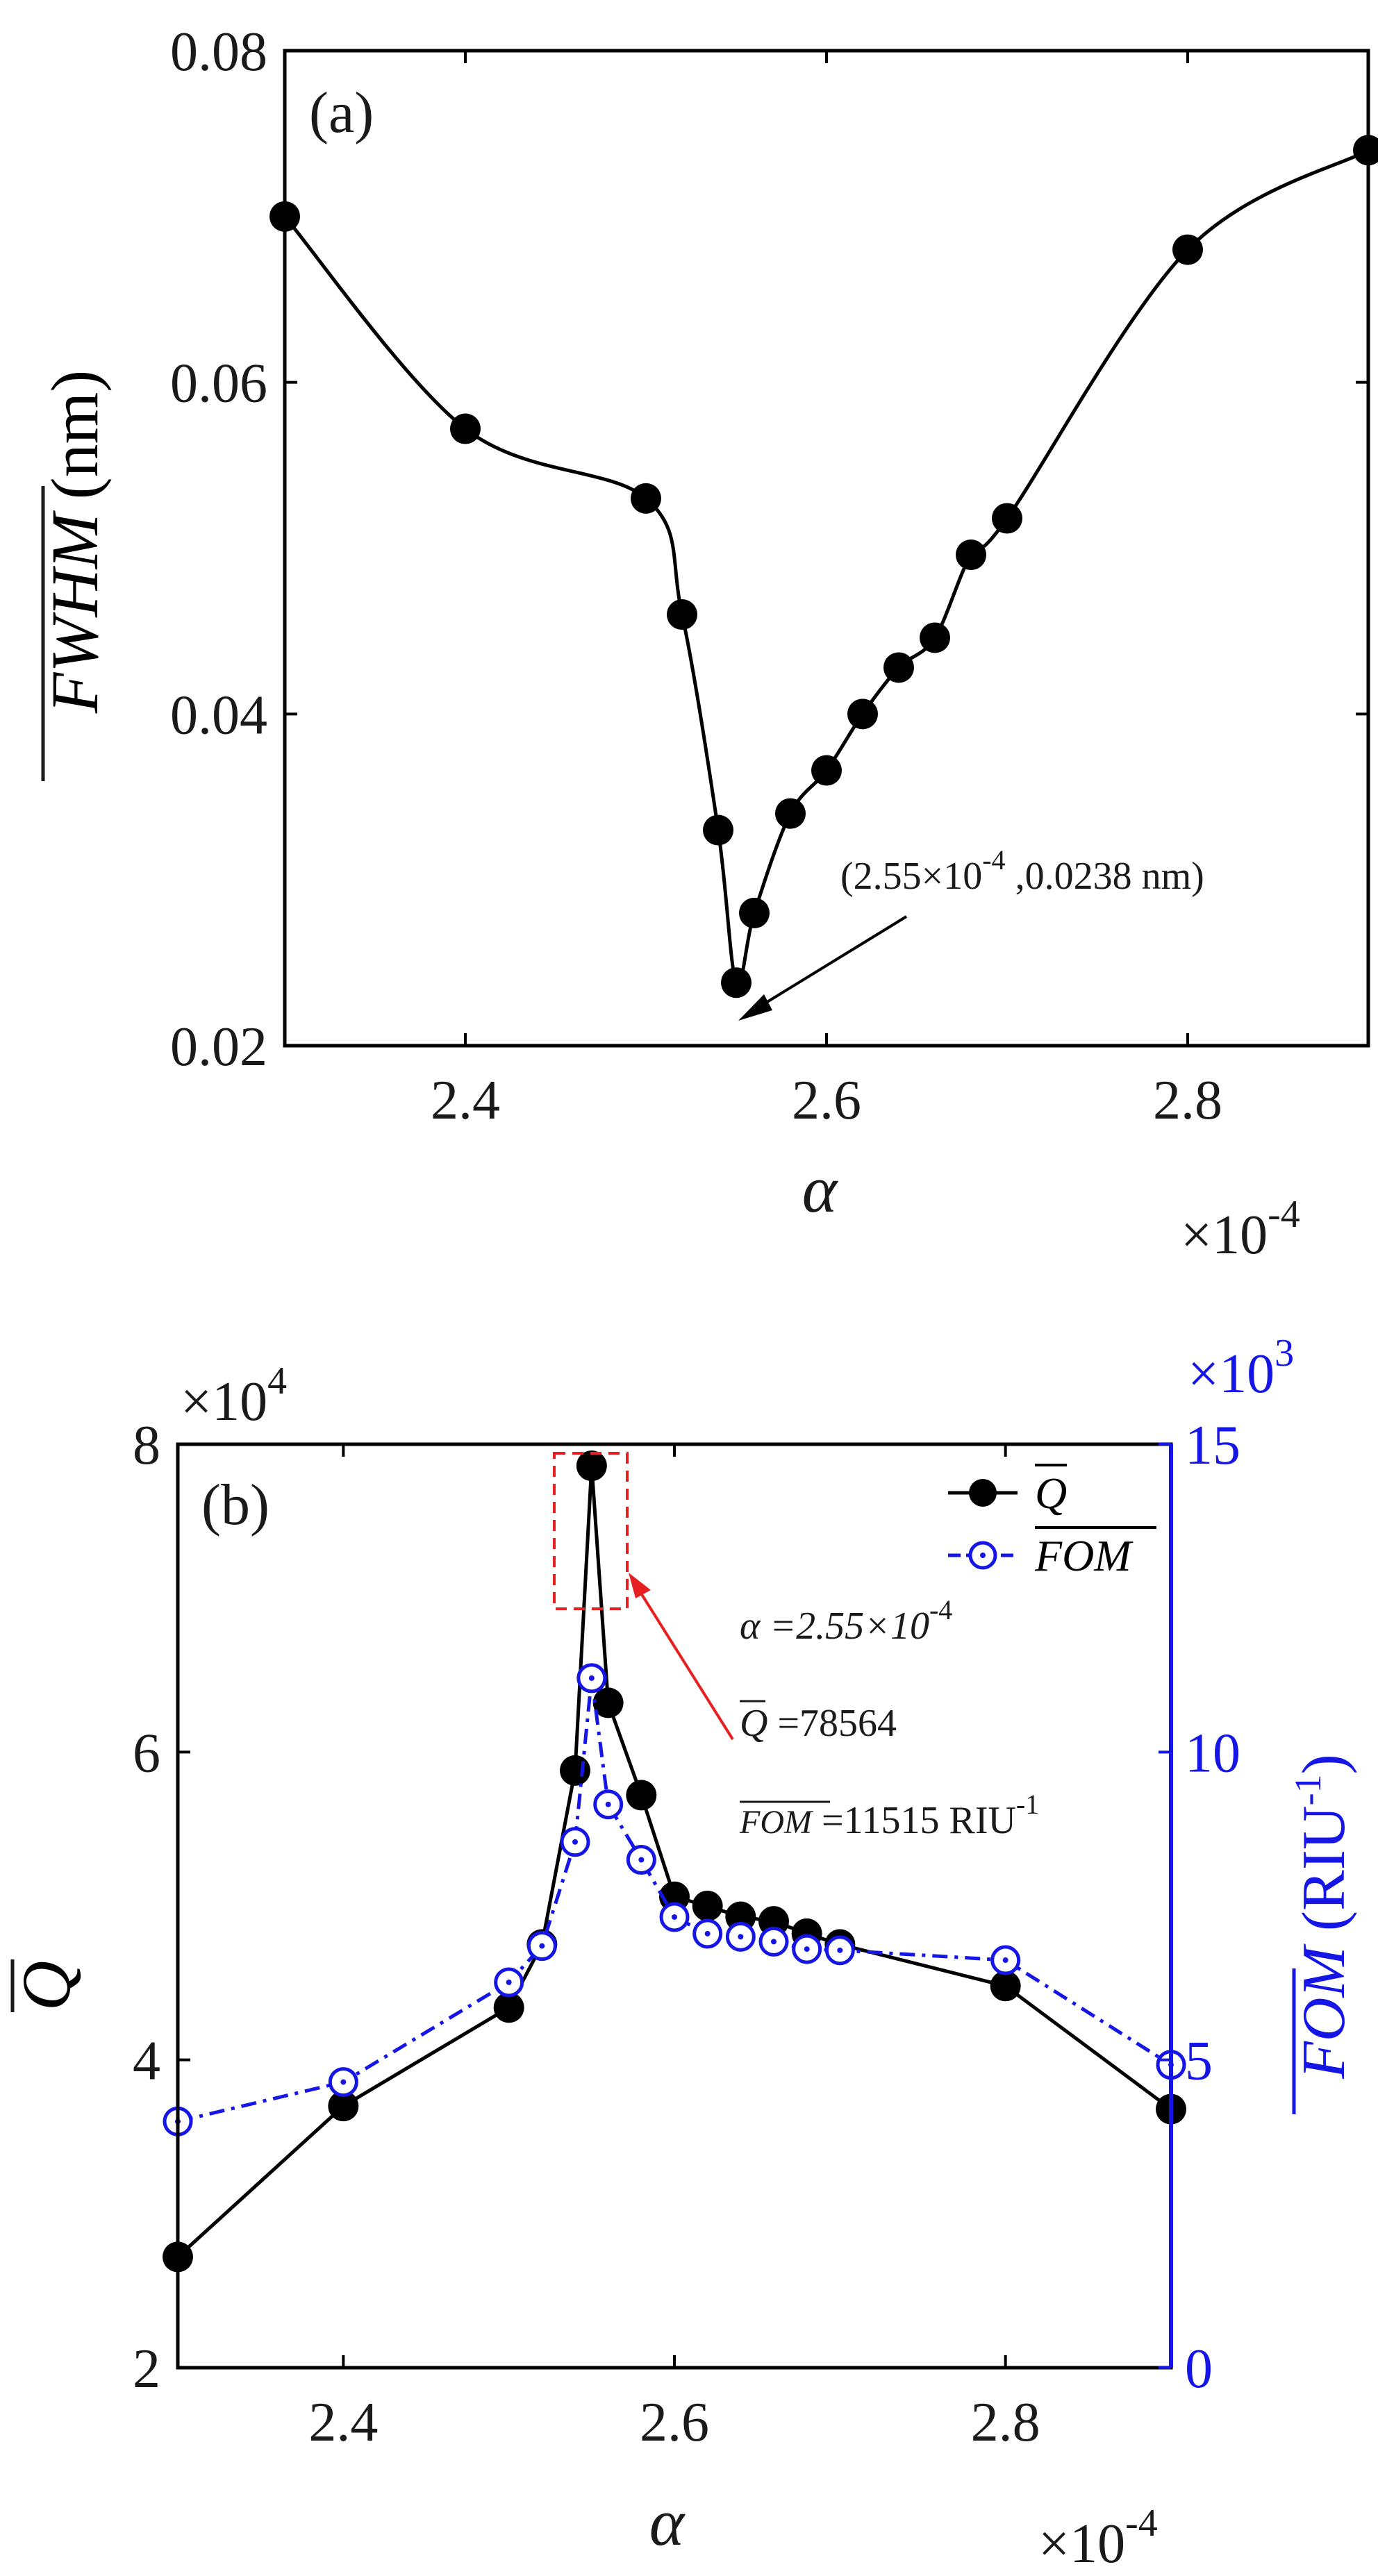  Describe the element at coordinates (1098, 2538) in the screenshot. I see `panel-b-x-multiplier: ×10⁻⁴` at that location.